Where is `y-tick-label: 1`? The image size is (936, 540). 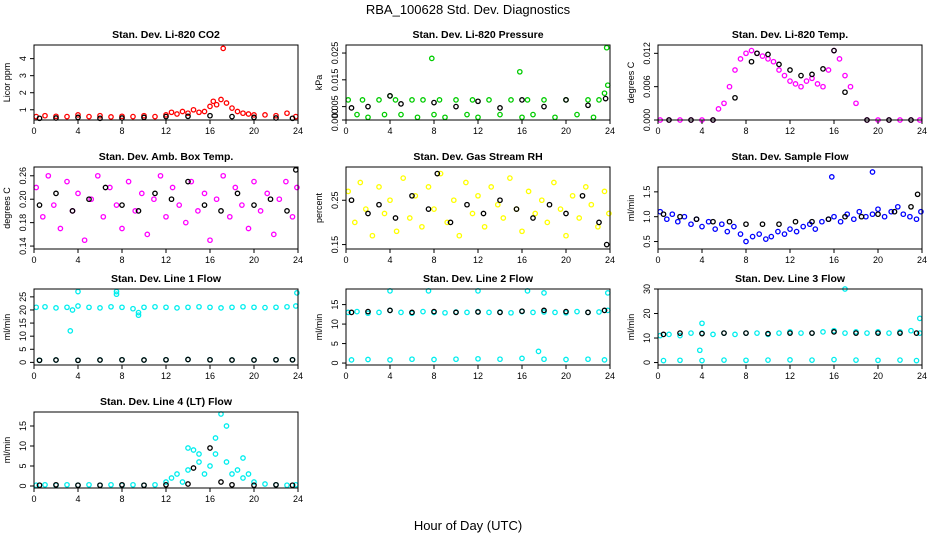 y-tick-label: 1 is located at coordinates (23, 109).